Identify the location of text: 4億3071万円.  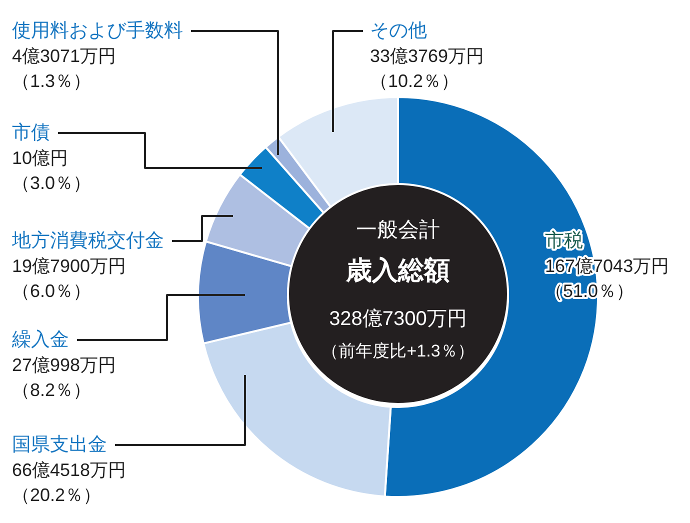
(64, 56).